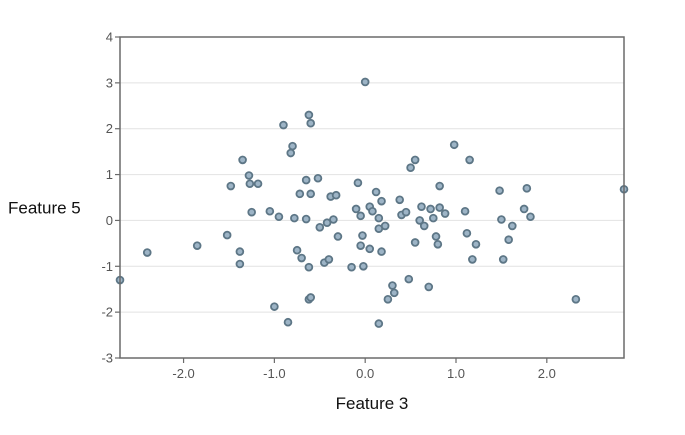  I want to click on y-tick-label: 3, so click(109, 82).